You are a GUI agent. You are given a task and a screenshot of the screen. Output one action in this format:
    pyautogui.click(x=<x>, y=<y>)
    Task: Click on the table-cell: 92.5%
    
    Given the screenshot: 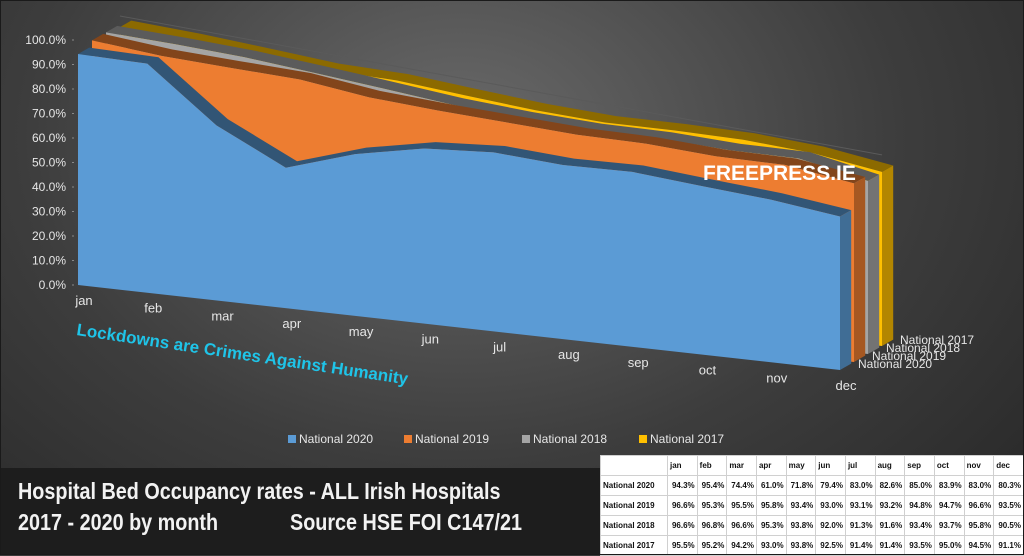 What is the action you would take?
    pyautogui.click(x=830, y=545)
    